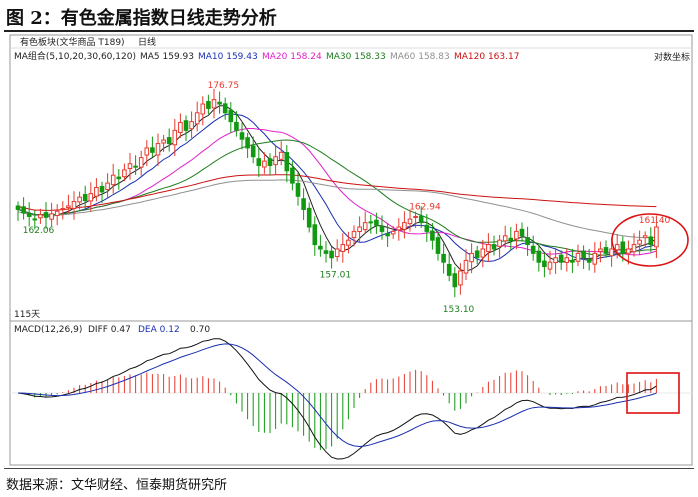  I want to click on period-label: 日线, so click(147, 42).